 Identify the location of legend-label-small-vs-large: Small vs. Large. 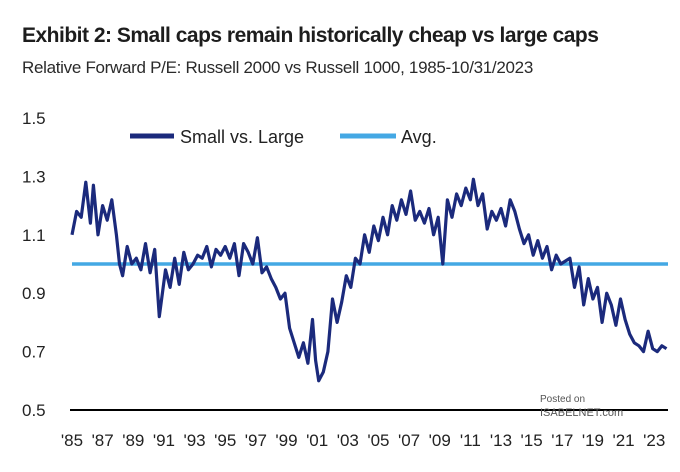
(242, 137).